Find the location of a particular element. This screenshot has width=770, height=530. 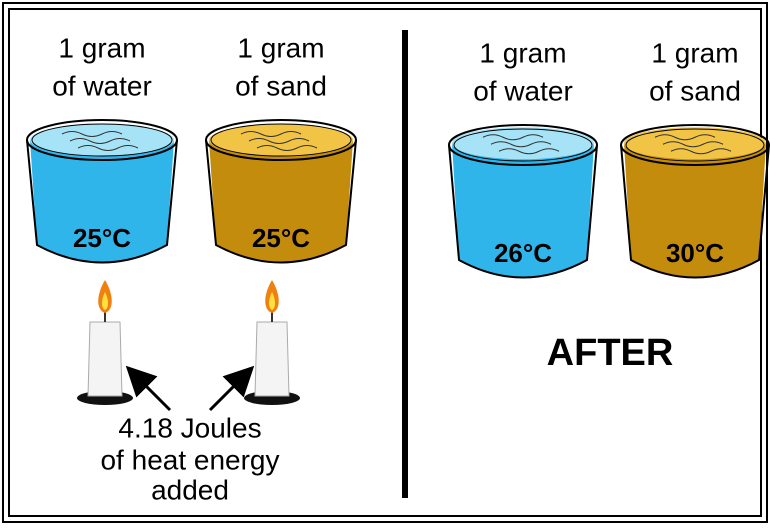

temperature: 26°C is located at coordinates (523, 253).